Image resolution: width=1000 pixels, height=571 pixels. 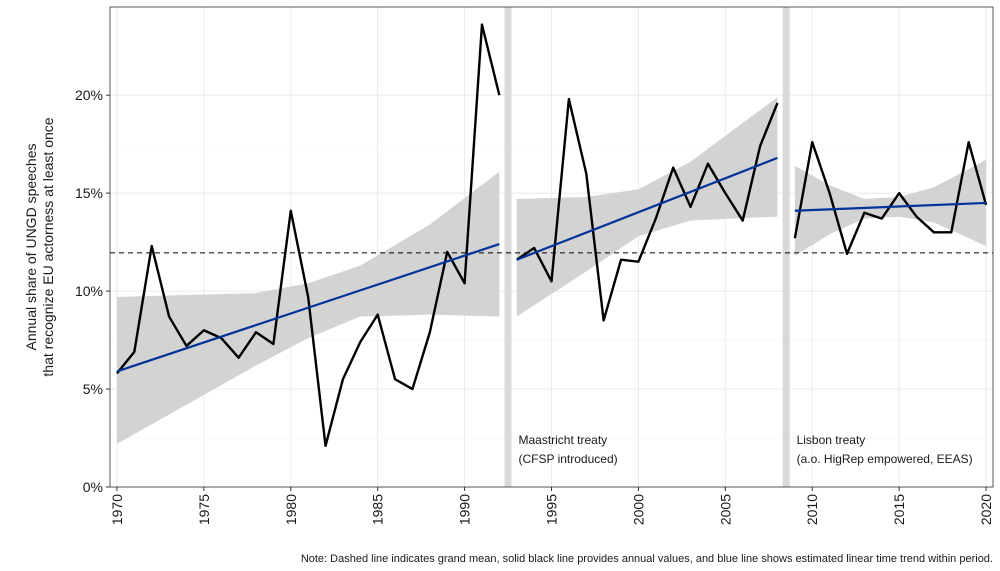 What do you see at coordinates (899, 509) in the screenshot?
I see `x-tick-label: 2015` at bounding box center [899, 509].